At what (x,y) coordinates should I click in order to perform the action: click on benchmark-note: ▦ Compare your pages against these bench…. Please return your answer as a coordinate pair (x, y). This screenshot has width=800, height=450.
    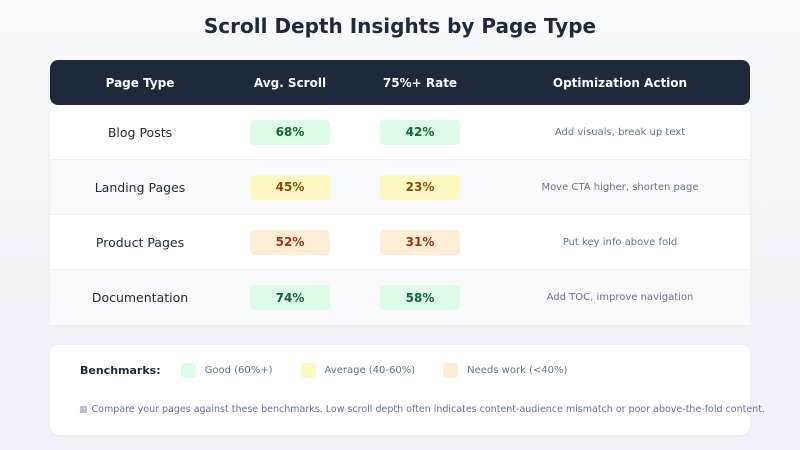
    Looking at the image, I should click on (422, 409).